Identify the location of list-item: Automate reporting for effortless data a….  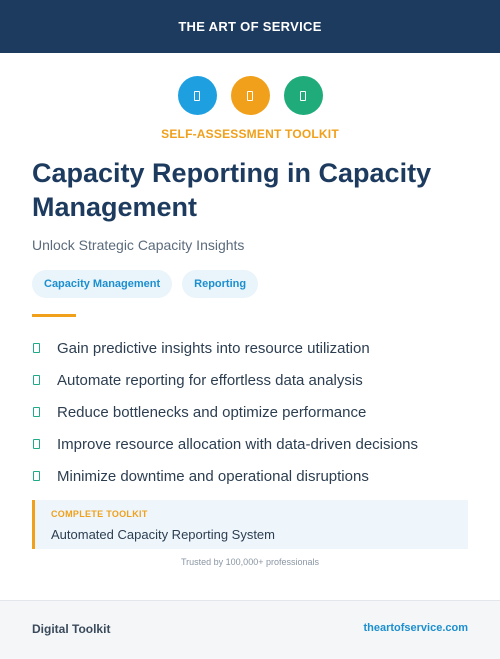
(225, 380).